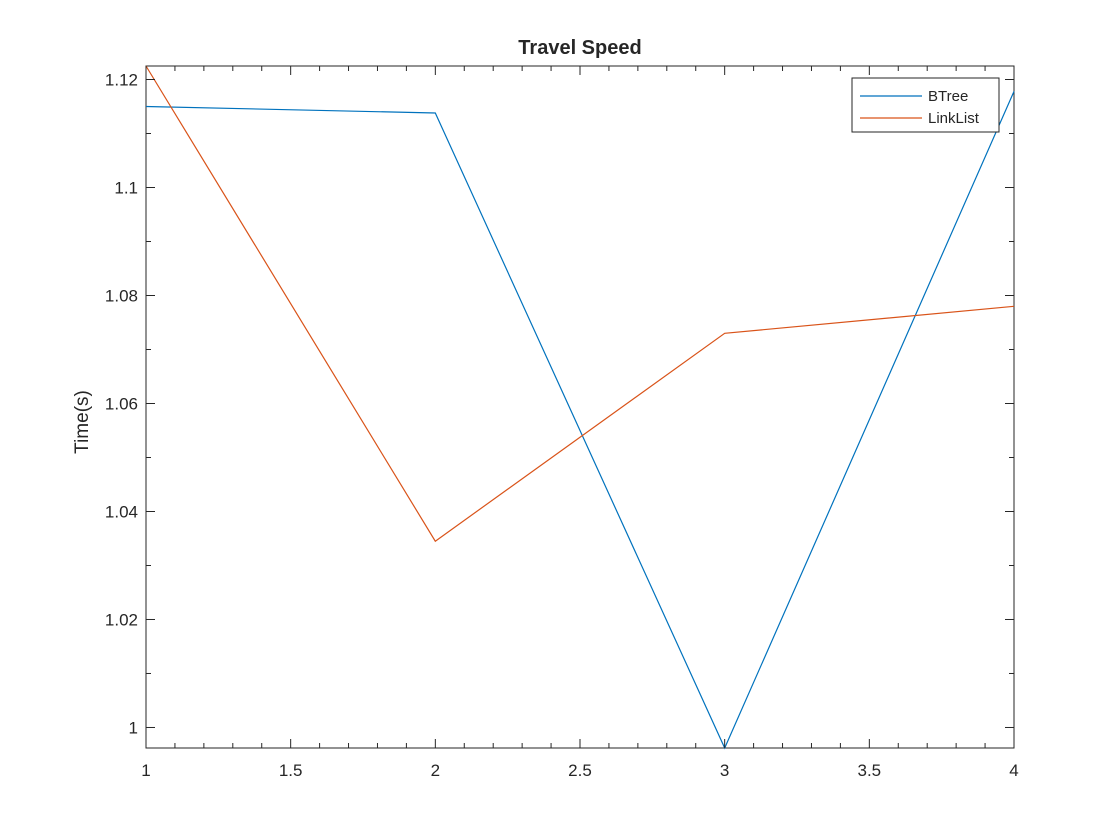  I want to click on x-tick-label: 3.5, so click(870, 770).